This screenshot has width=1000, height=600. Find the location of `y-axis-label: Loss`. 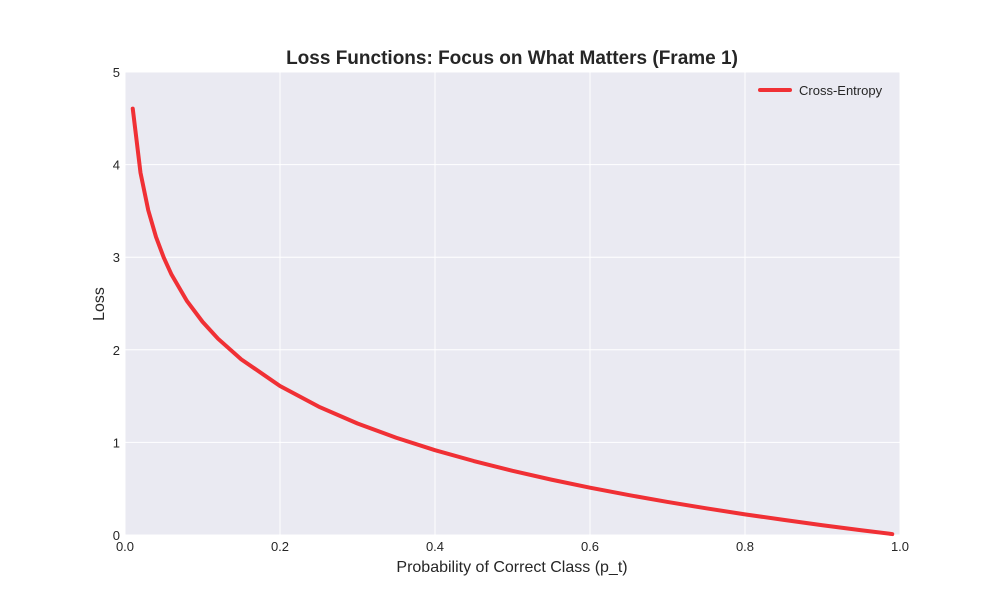

y-axis-label: Loss is located at coordinates (99, 304).